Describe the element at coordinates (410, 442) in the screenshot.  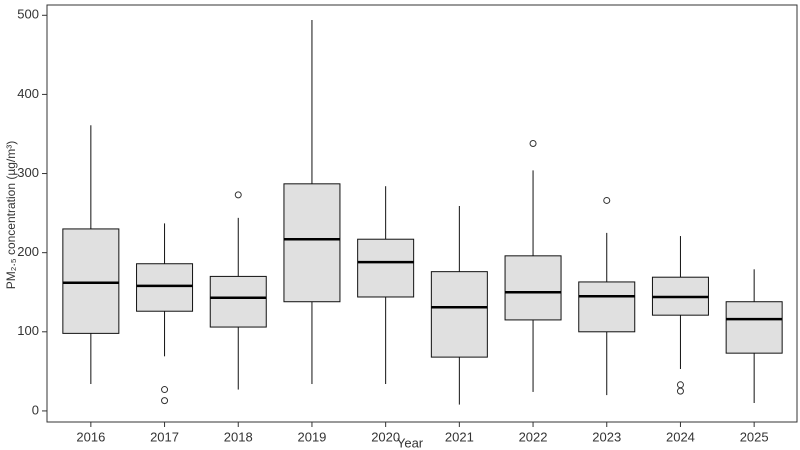
I see `x-axis-label: Year` at that location.